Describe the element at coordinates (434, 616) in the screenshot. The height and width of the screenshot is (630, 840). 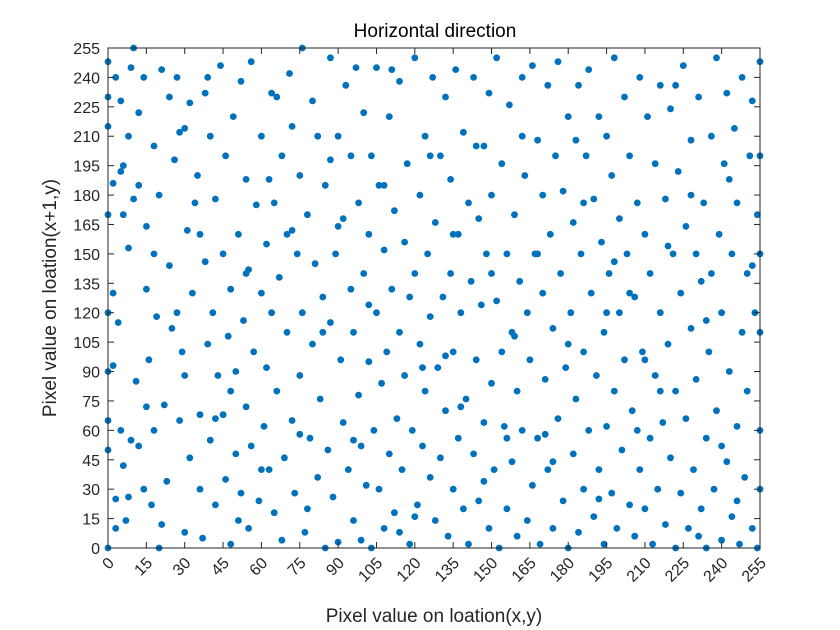
I see `x-axis-label: Pixel value on loation(x,y)` at that location.